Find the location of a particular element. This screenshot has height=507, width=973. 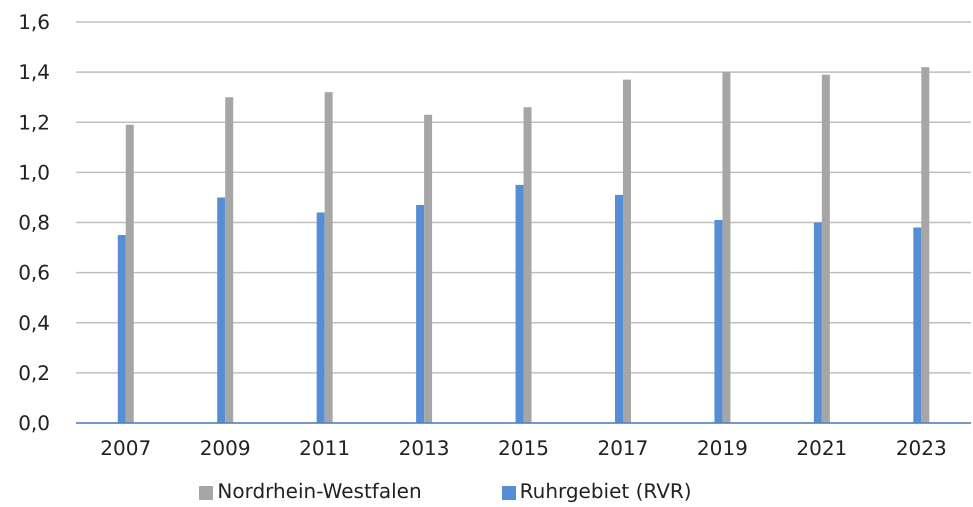

y-tick-label: 0,4 is located at coordinates (34, 322).